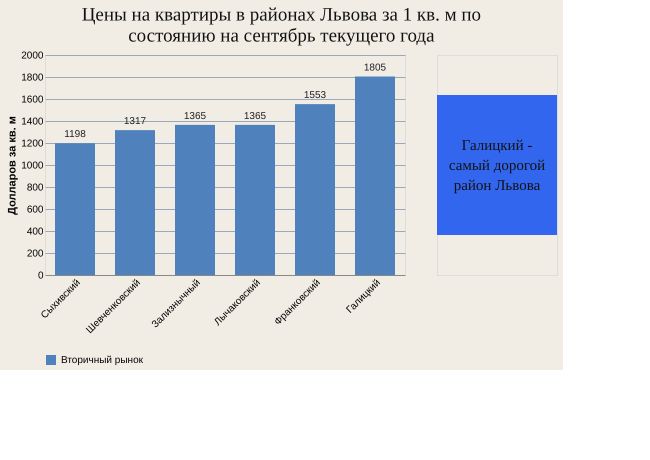 This screenshot has width=650, height=460. Describe the element at coordinates (282, 25) in the screenshot. I see `chart-title: Цены на квартиры в районах Львова за 1 кв. м по состоянию на сентябрь текущего года` at that location.